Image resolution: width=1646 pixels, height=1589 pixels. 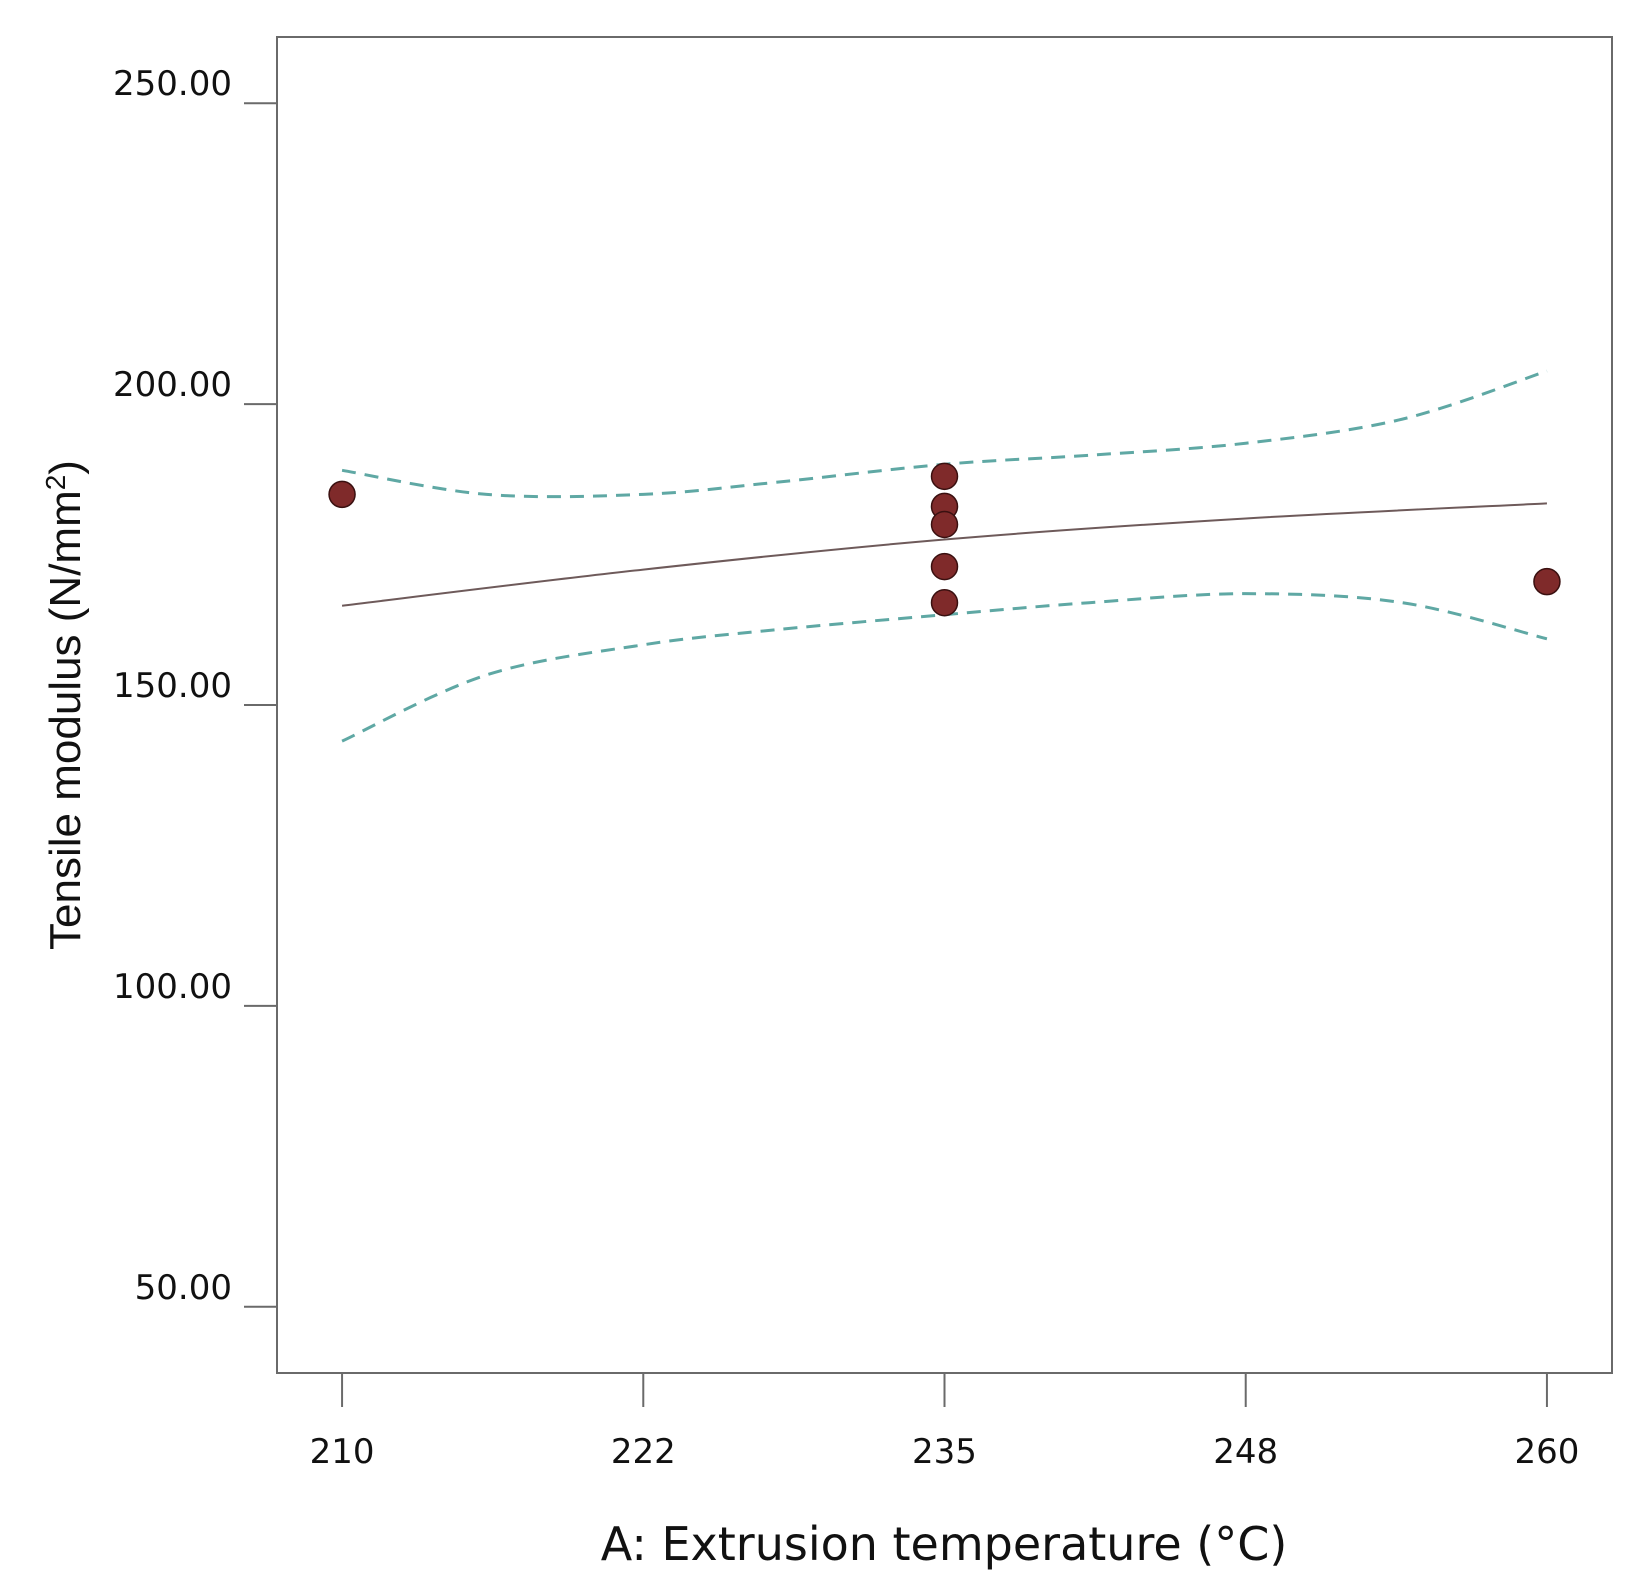 I want to click on y-tick-label: 150.00, so click(x=172, y=686).